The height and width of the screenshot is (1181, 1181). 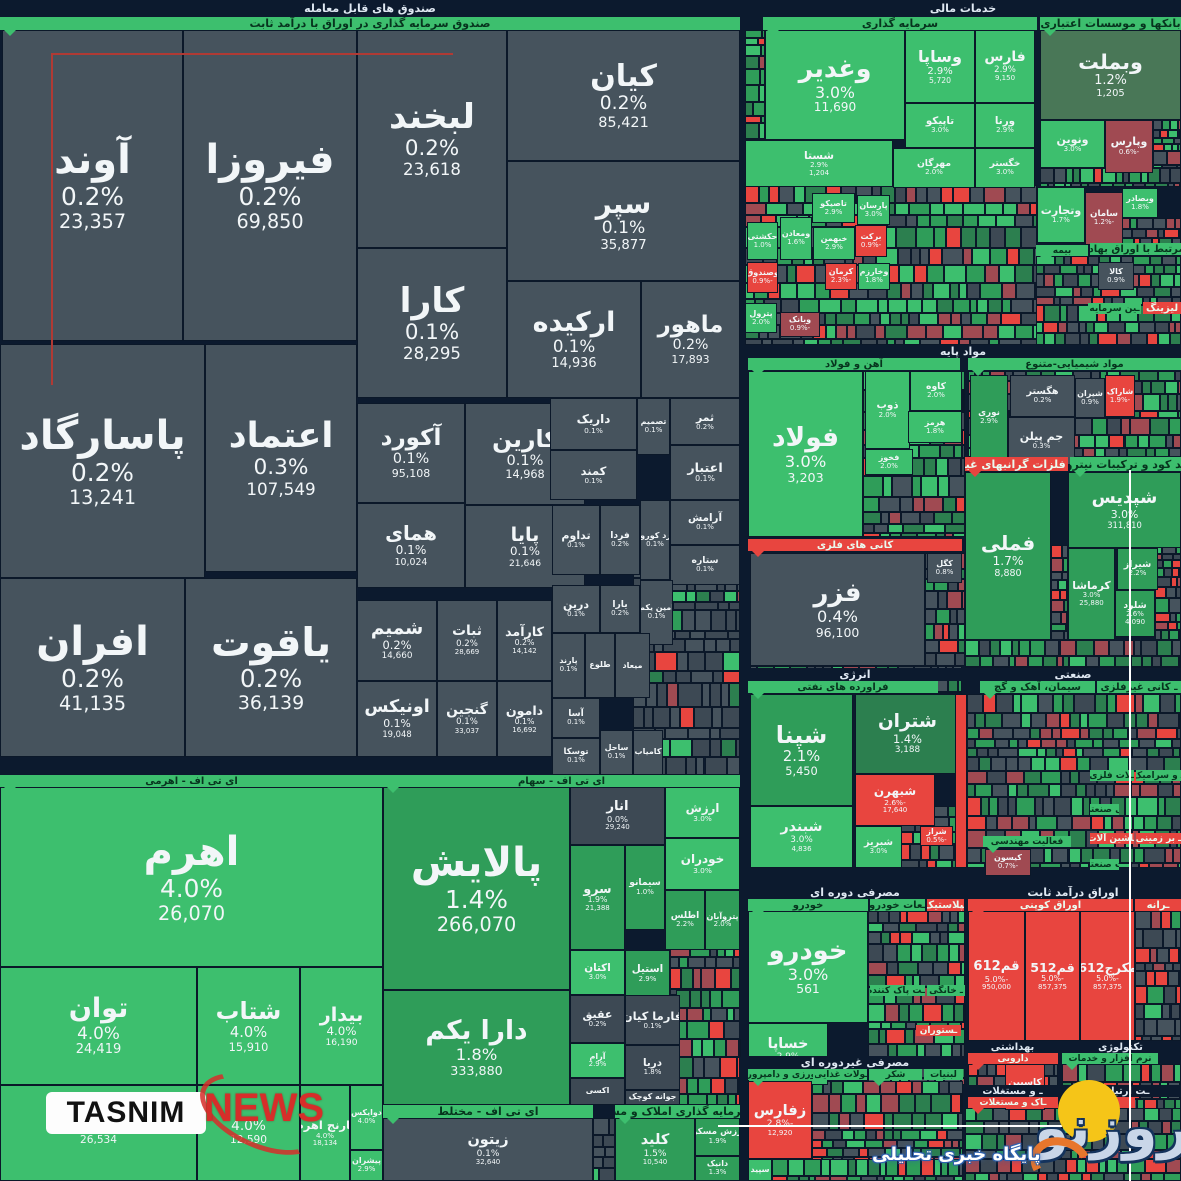 I want to click on treemap-tile: افران 0.2% 41,135, so click(x=92, y=667).